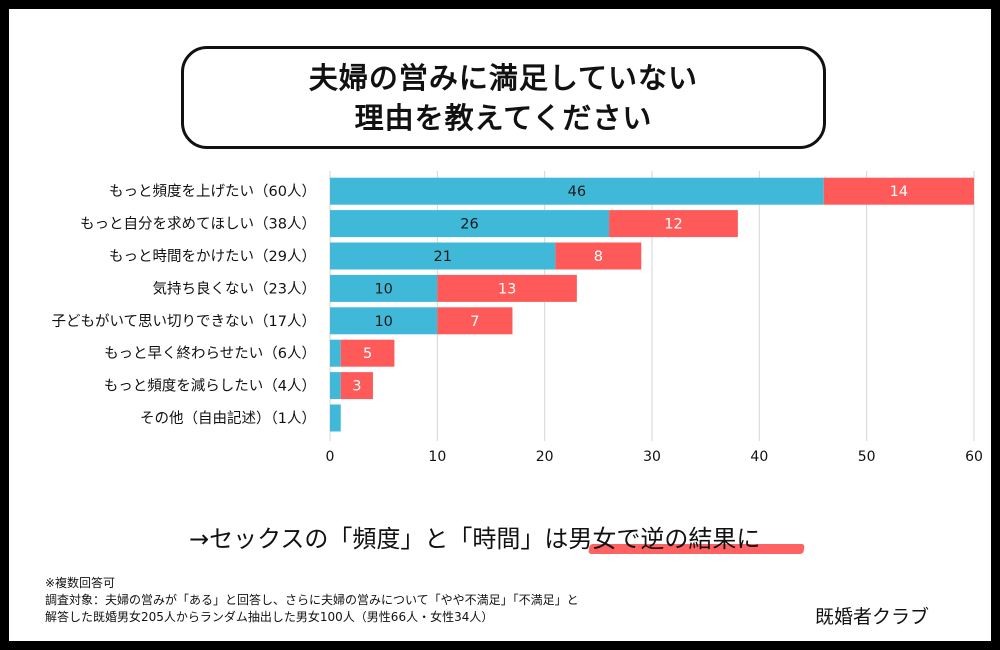  I want to click on data-label: 8, so click(598, 257).